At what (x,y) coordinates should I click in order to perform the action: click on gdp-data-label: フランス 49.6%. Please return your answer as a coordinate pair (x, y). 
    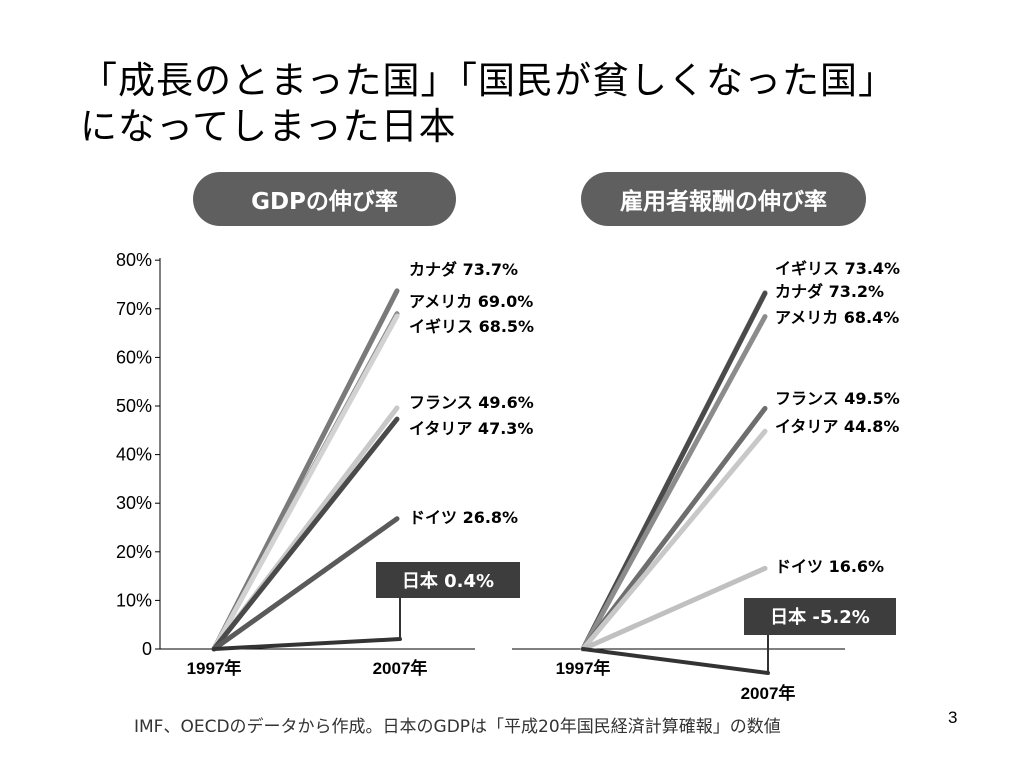
    Looking at the image, I should click on (471, 402).